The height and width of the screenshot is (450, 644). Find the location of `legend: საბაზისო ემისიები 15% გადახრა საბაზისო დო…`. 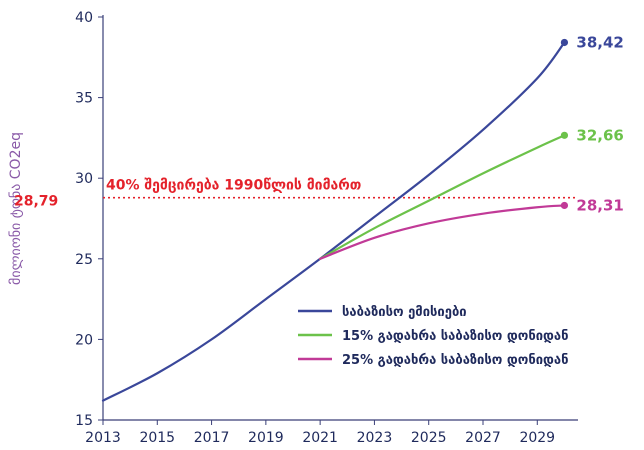

legend: საბაზისო ემისიები 15% გადახრა საბაზისო დო… is located at coordinates (433, 336).